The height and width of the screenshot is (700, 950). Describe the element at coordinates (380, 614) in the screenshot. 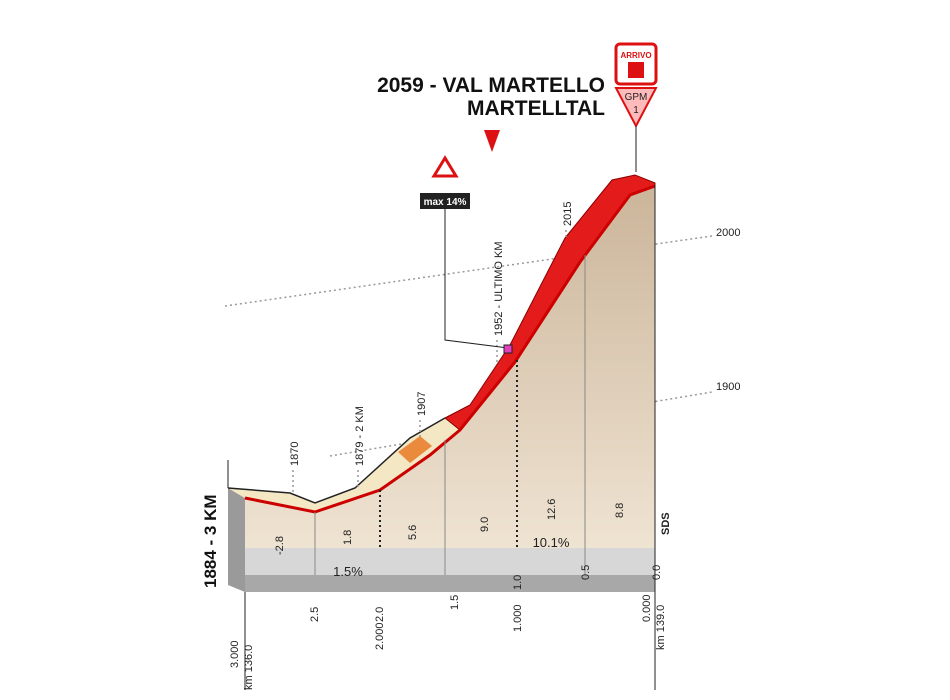

I see `km-to-go: 2.0` at that location.